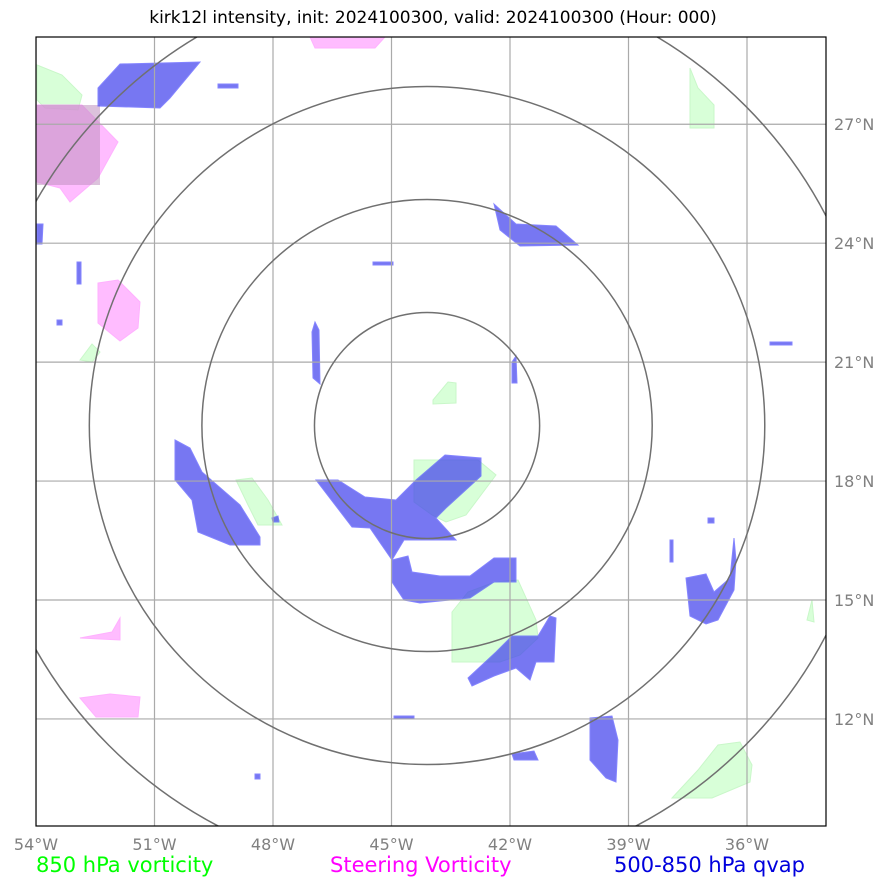 This screenshot has width=896, height=891. I want to click on legend-850-vorticity: 850 hPa vorticity, so click(125, 865).